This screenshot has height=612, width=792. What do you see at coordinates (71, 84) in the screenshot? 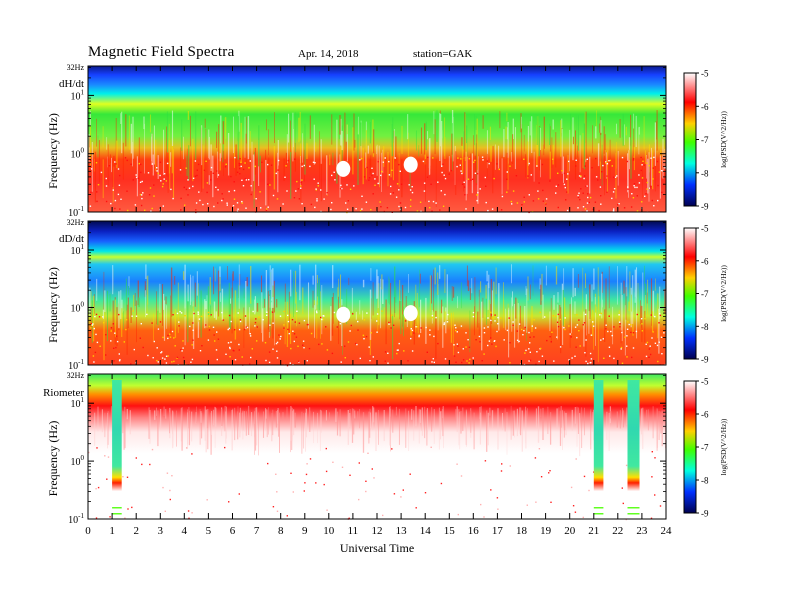
I see `panel-label: dH/dt` at bounding box center [71, 84].